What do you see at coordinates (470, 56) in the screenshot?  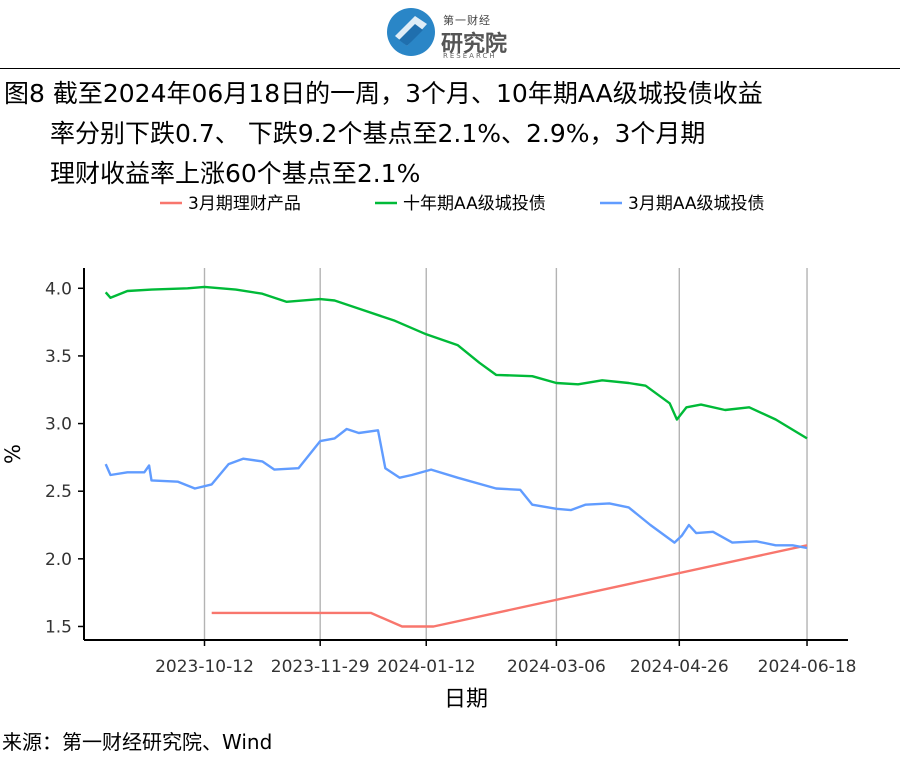 I see `logo-sub-text: RESEARCH` at bounding box center [470, 56].